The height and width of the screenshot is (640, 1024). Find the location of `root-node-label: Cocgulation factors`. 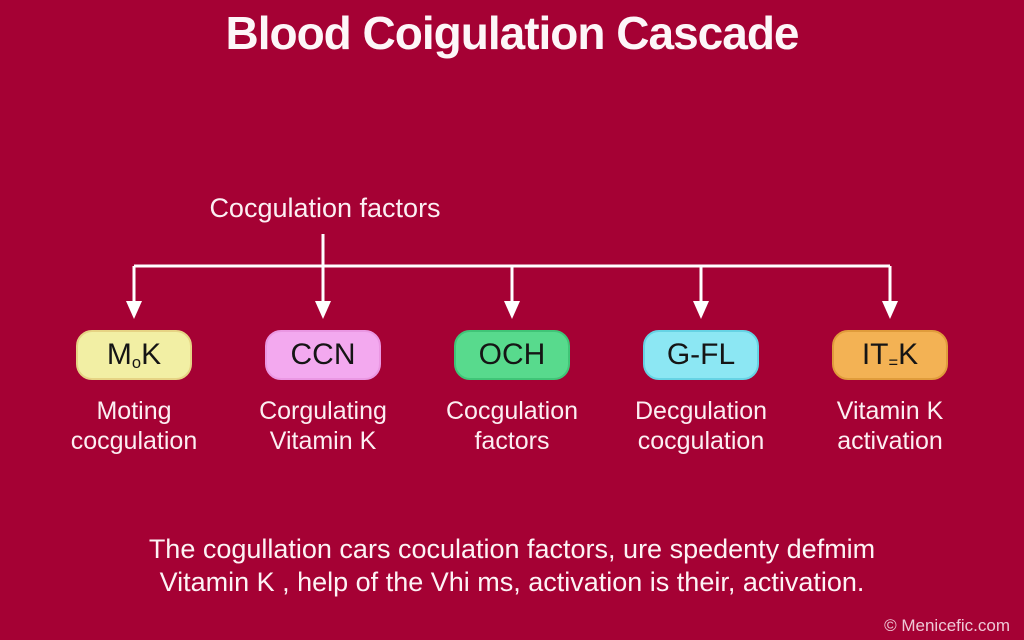

root-node-label: Cocgulation factors is located at coordinates (325, 208).